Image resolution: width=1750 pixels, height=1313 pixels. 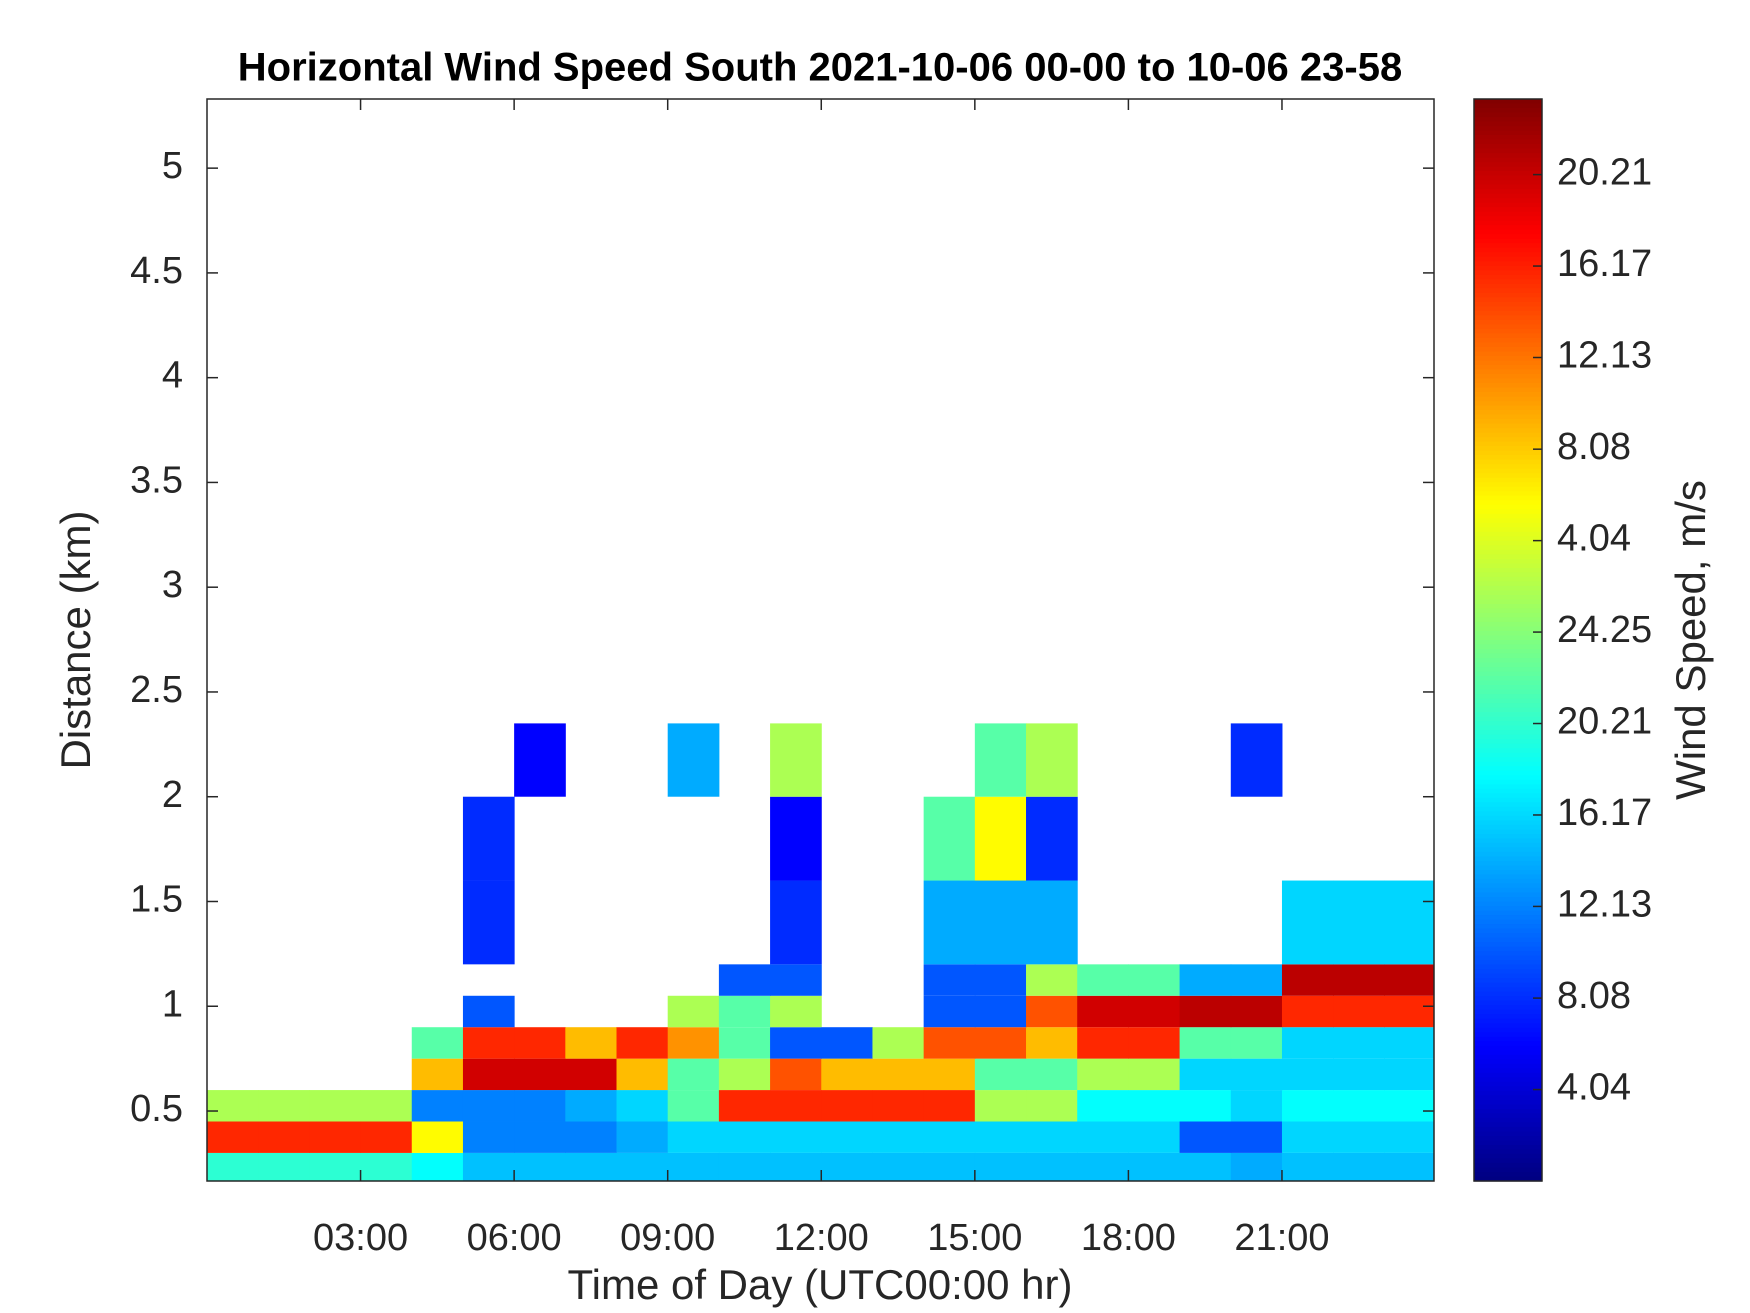 I want to click on y-tick-label: 1, so click(x=172, y=1004).